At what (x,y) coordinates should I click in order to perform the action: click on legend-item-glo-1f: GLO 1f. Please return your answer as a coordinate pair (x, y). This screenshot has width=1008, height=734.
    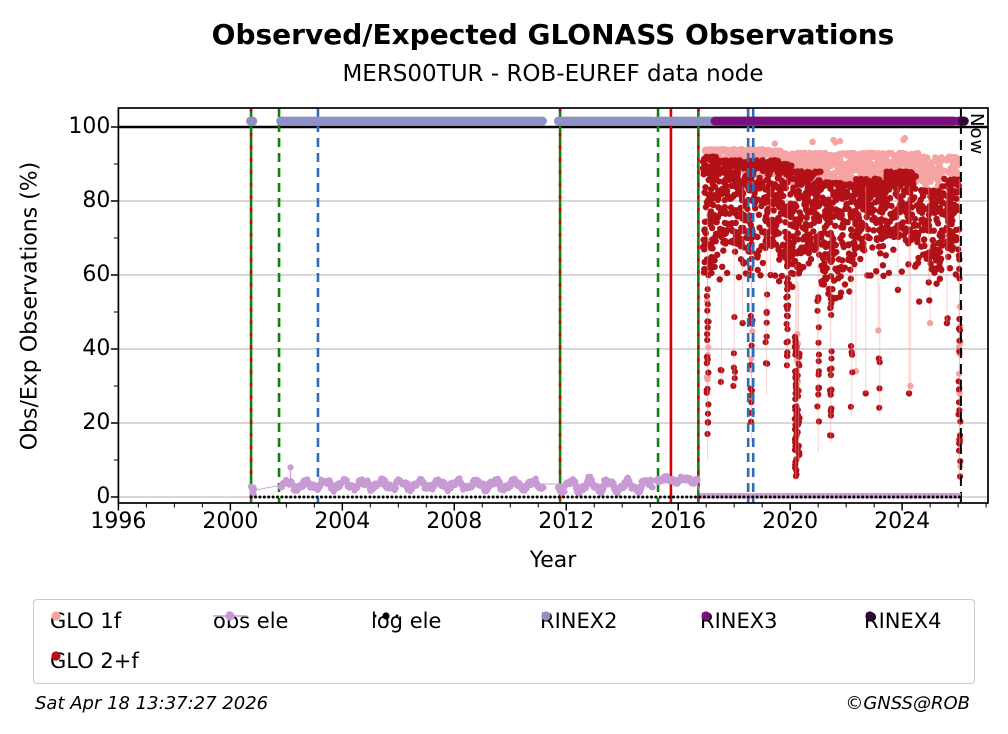
    Looking at the image, I should click on (85, 621).